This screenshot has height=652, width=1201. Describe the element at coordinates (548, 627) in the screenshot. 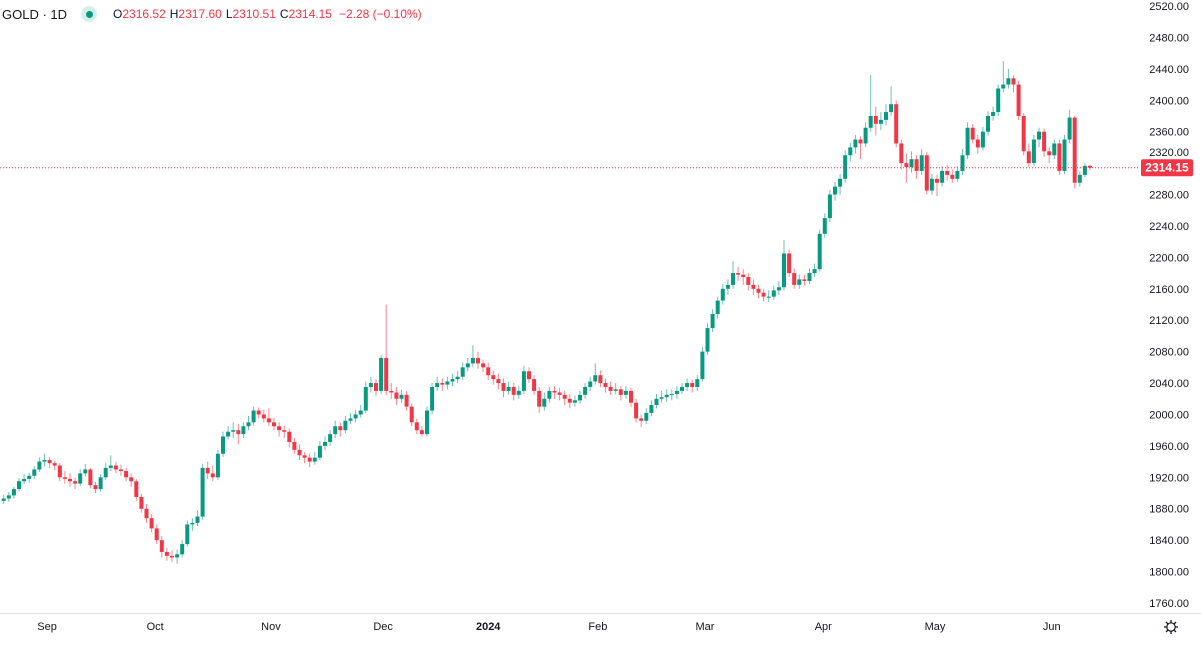

I see `time-axis: Sep Oct Nov Dec 2024 Feb Mar Apr May Jun` at that location.